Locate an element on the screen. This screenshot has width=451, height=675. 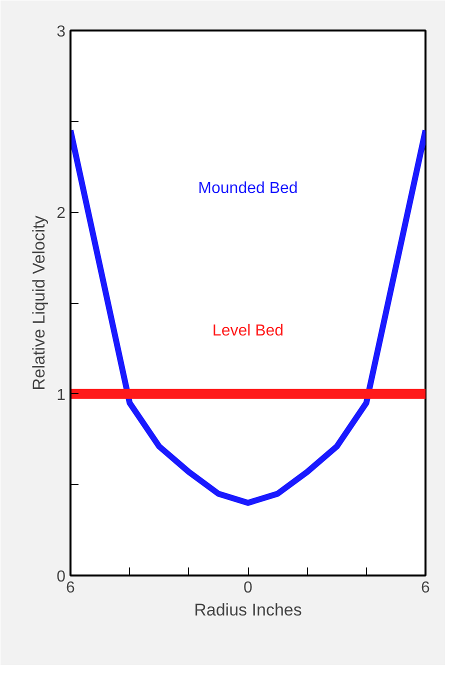
y-tick-label: 3 is located at coordinates (61, 32).